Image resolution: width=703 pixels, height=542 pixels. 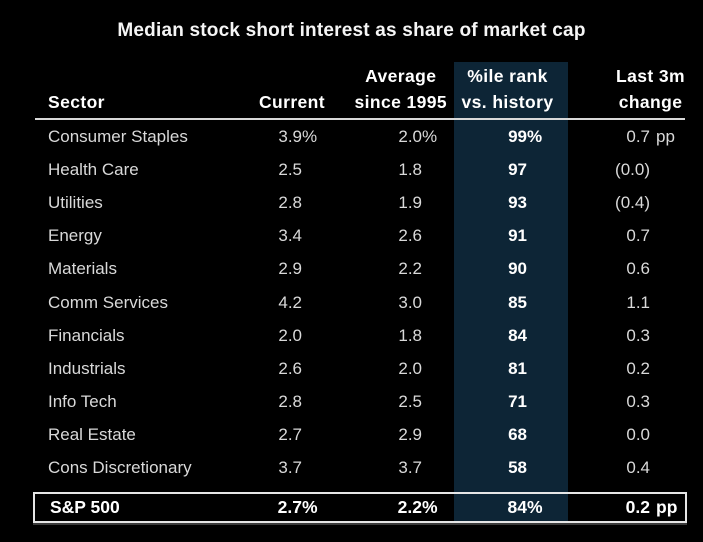 What do you see at coordinates (289, 507) in the screenshot?
I see `current-value: 2.7` at bounding box center [289, 507].